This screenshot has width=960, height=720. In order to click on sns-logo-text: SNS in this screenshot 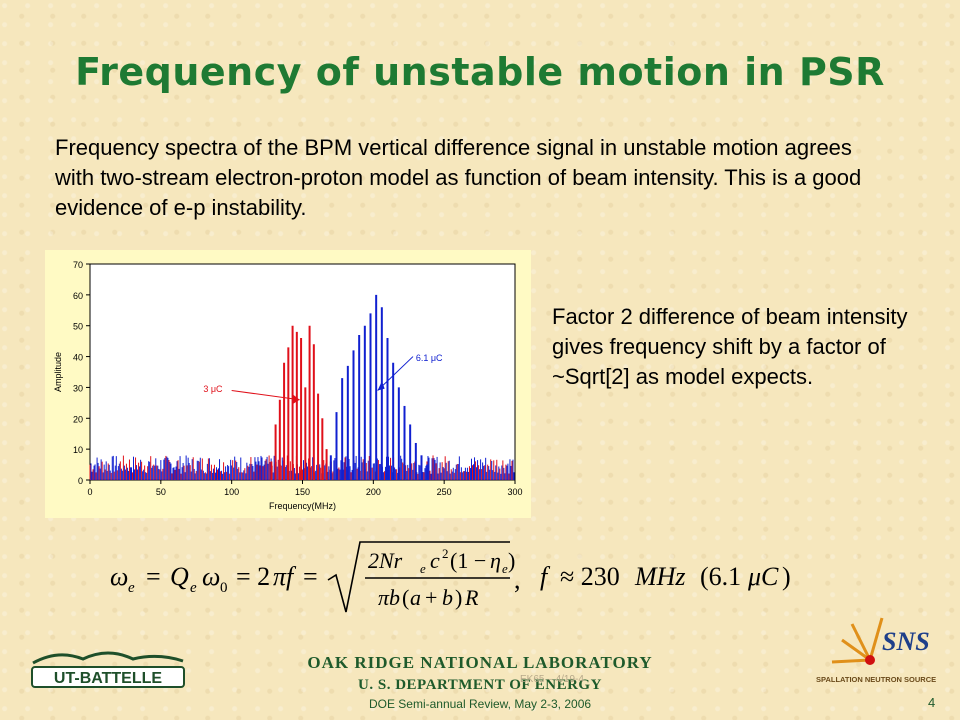, I will do `click(906, 641)`.